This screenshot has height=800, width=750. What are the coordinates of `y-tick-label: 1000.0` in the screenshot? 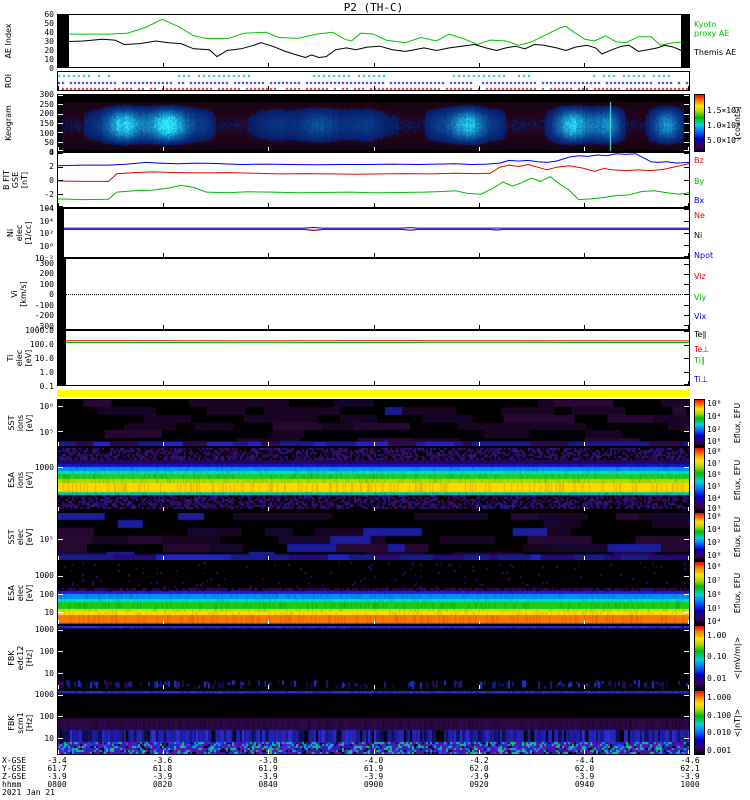 It's located at (39, 330).